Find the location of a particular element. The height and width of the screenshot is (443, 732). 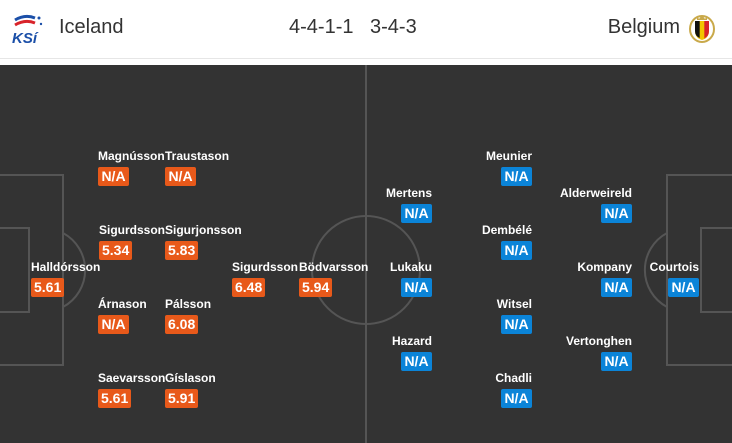

away-team-name: Belgium is located at coordinates (643, 27).